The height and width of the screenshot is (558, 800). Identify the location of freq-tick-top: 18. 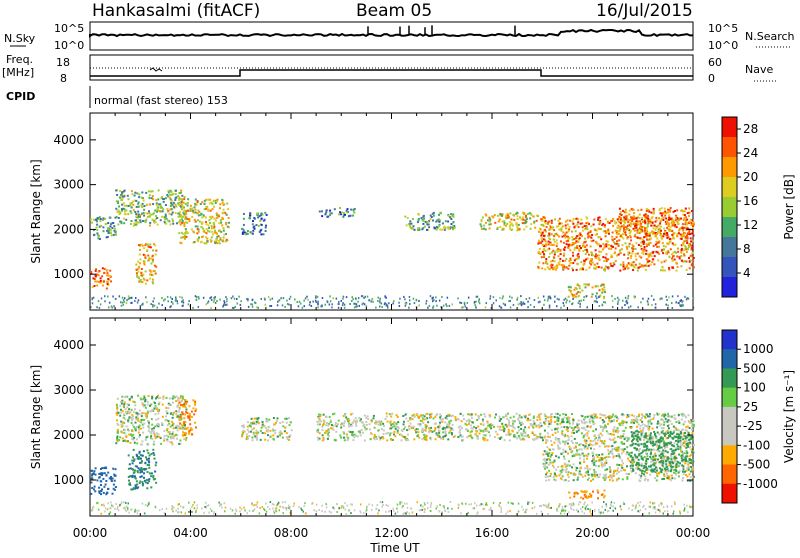
(63, 62).